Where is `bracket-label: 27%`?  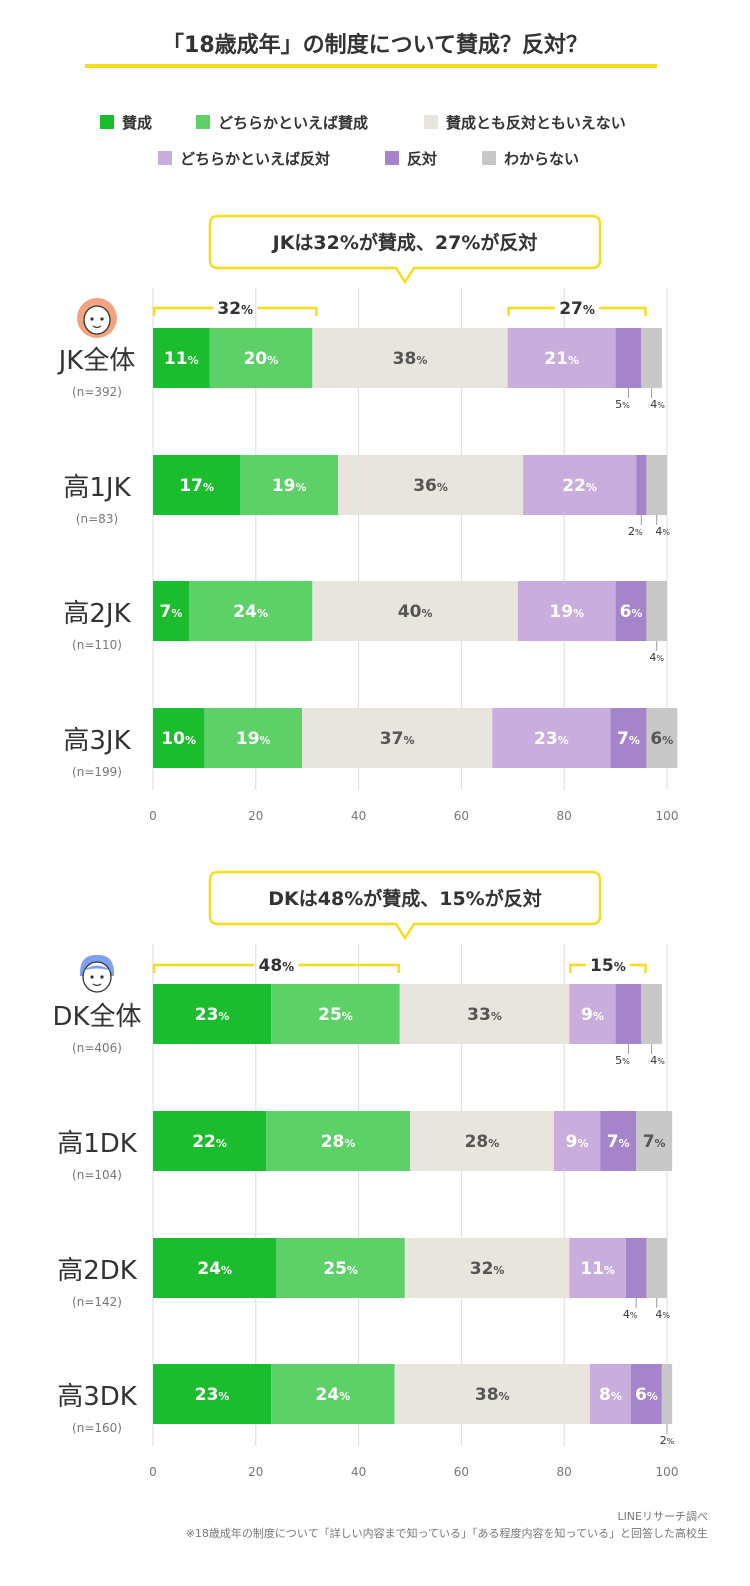 bracket-label: 27% is located at coordinates (577, 309).